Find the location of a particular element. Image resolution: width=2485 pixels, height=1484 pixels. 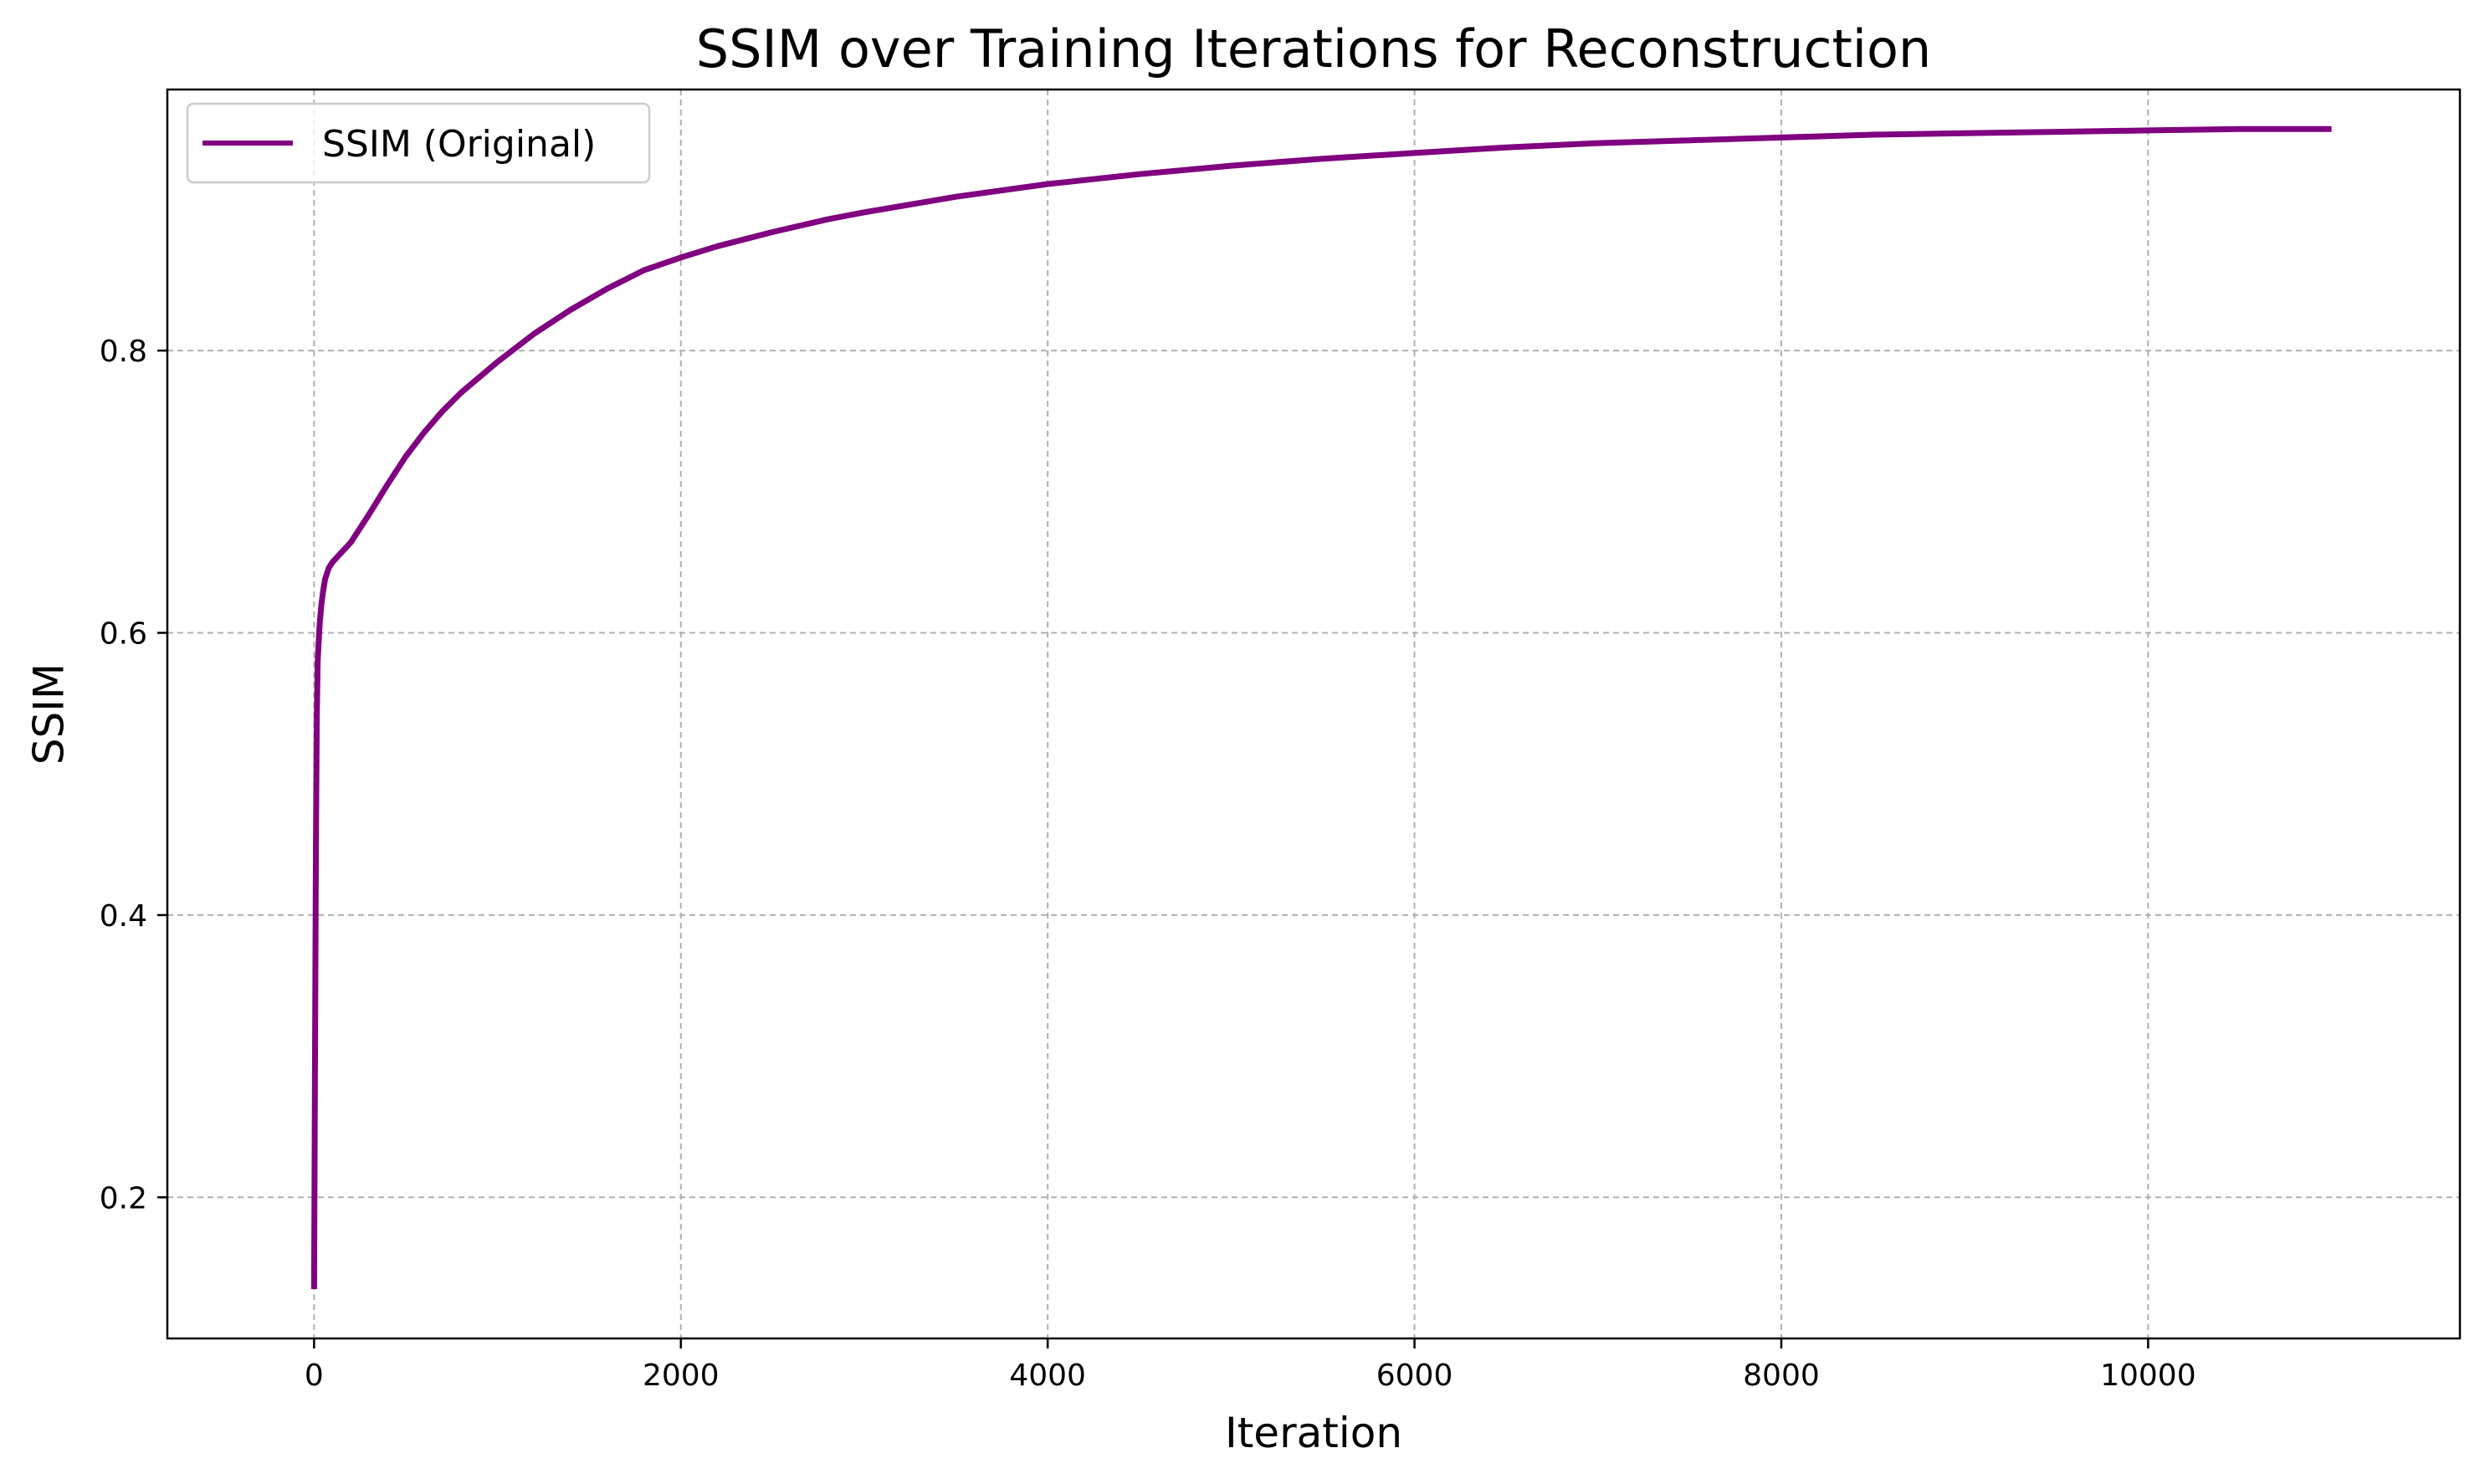

y-tick-label: 0.2 is located at coordinates (124, 1198).